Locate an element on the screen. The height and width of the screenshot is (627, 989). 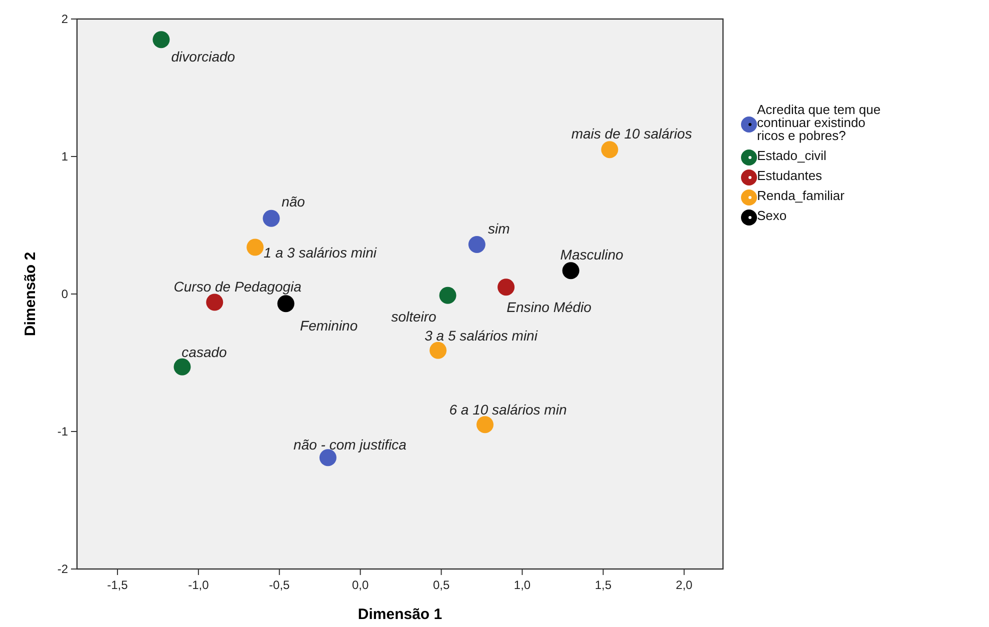
annotation: Ensino Médio is located at coordinates (549, 307).